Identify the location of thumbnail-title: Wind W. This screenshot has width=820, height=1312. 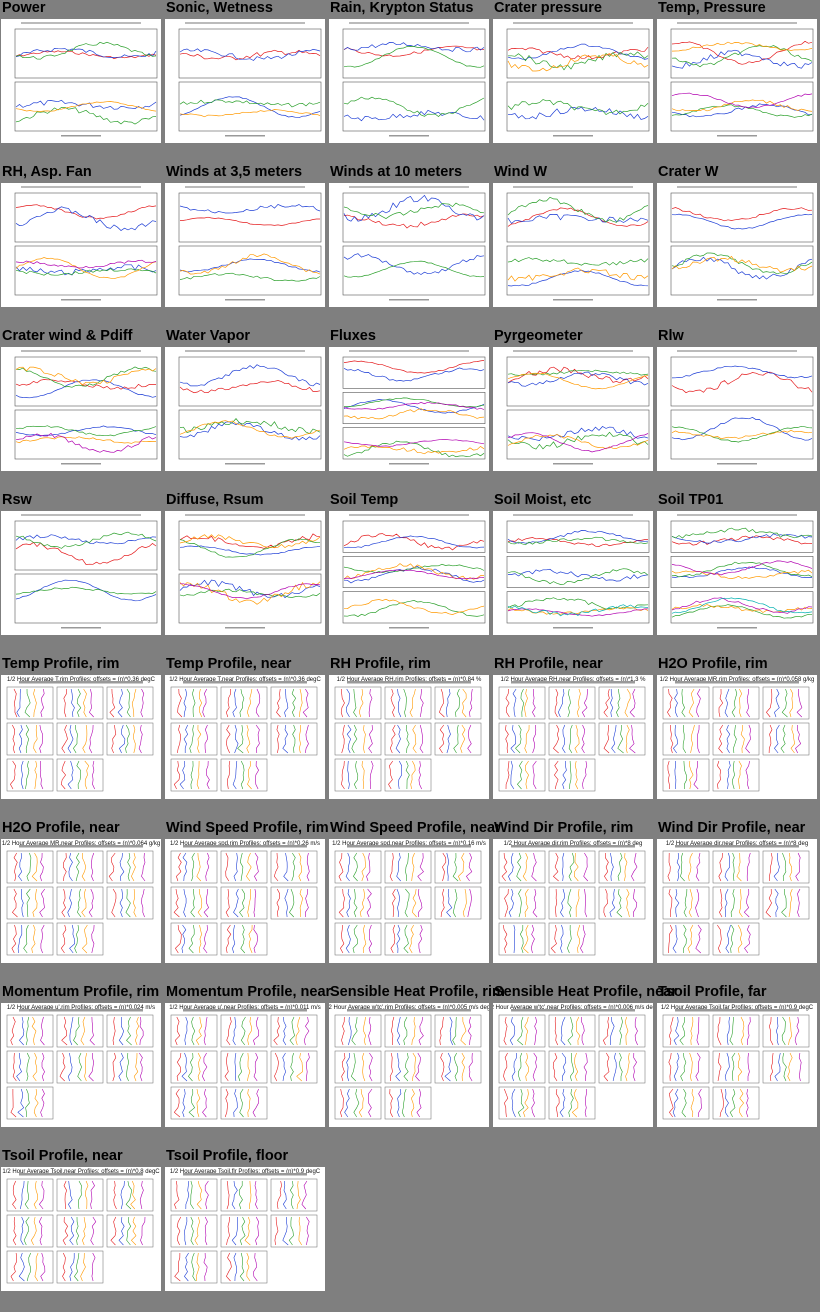
(521, 172).